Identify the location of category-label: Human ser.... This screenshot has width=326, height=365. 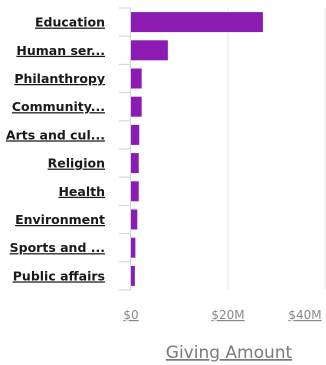
(60, 50).